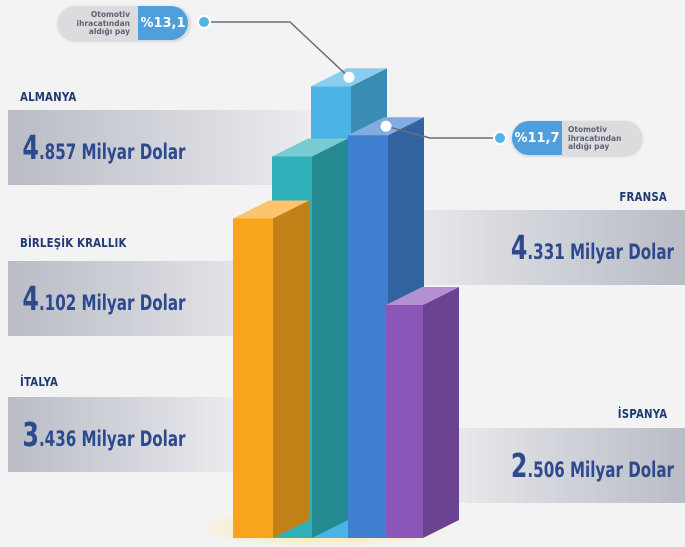 The image size is (685, 547). I want to click on bar-top-italya, so click(271, 209).